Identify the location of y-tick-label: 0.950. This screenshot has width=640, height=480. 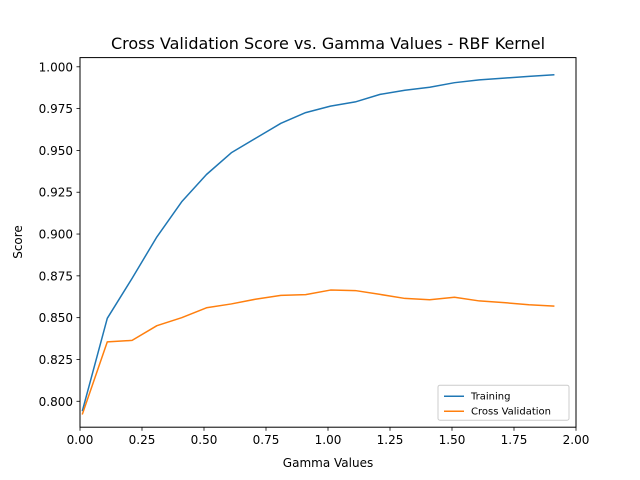
(56, 151).